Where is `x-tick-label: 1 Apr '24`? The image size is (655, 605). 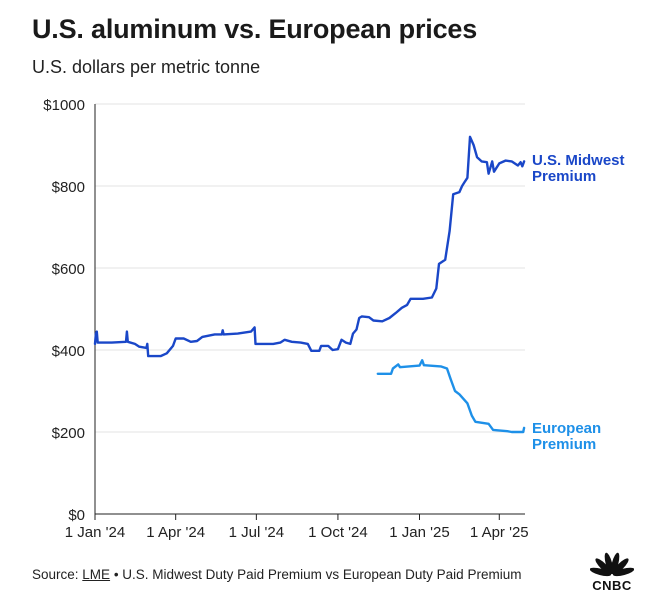
x-tick-label: 1 Apr '24 is located at coordinates (175, 532).